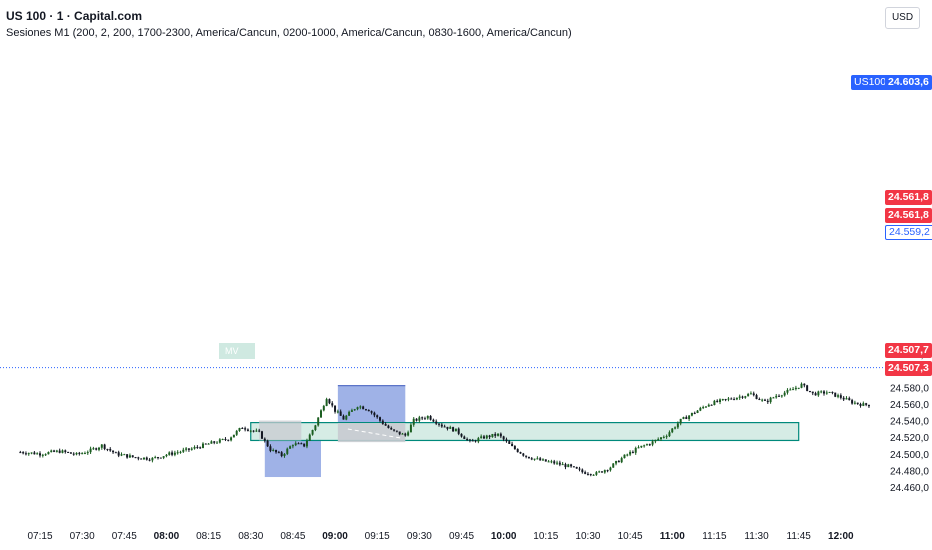 This screenshot has height=550, width=932. Describe the element at coordinates (167, 536) in the screenshot. I see `time-tick-label: 08:00` at that location.